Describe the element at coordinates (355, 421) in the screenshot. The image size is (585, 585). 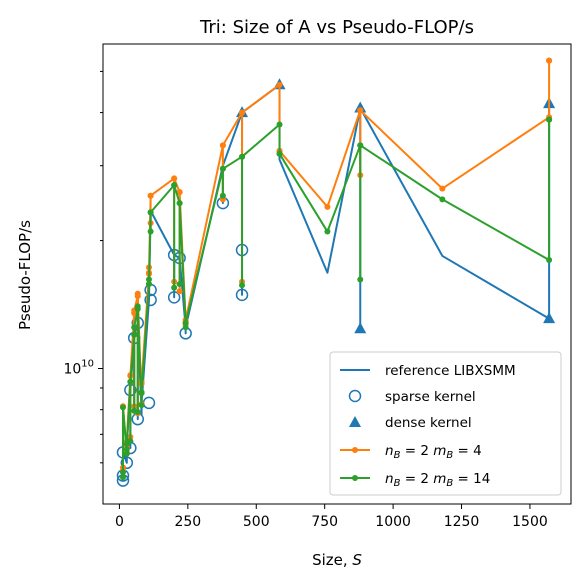
I see `legend-swatch-dense` at that location.